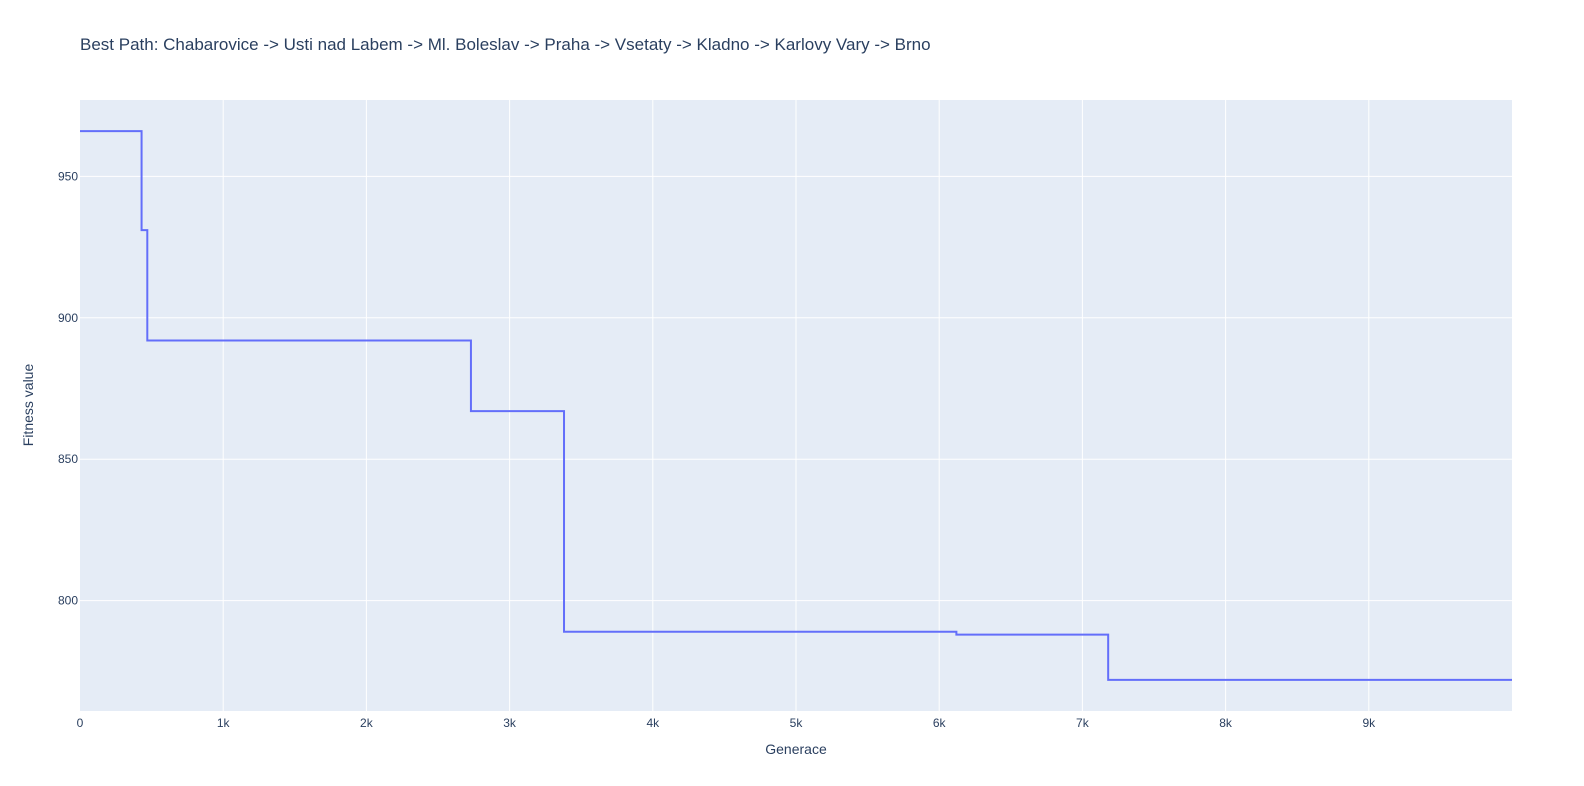  Describe the element at coordinates (940, 723) in the screenshot. I see `x-tick-label: 6k` at that location.